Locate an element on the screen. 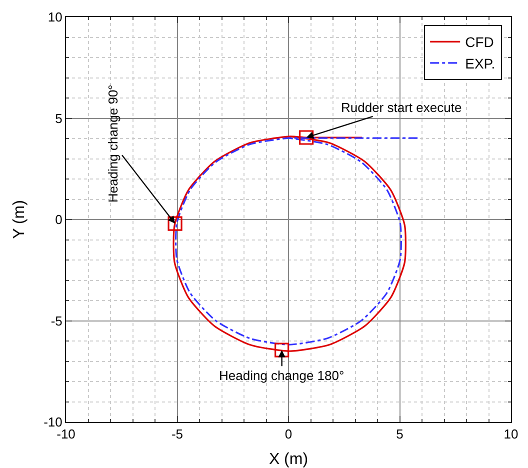  x-tick-label: 5 is located at coordinates (400, 434).